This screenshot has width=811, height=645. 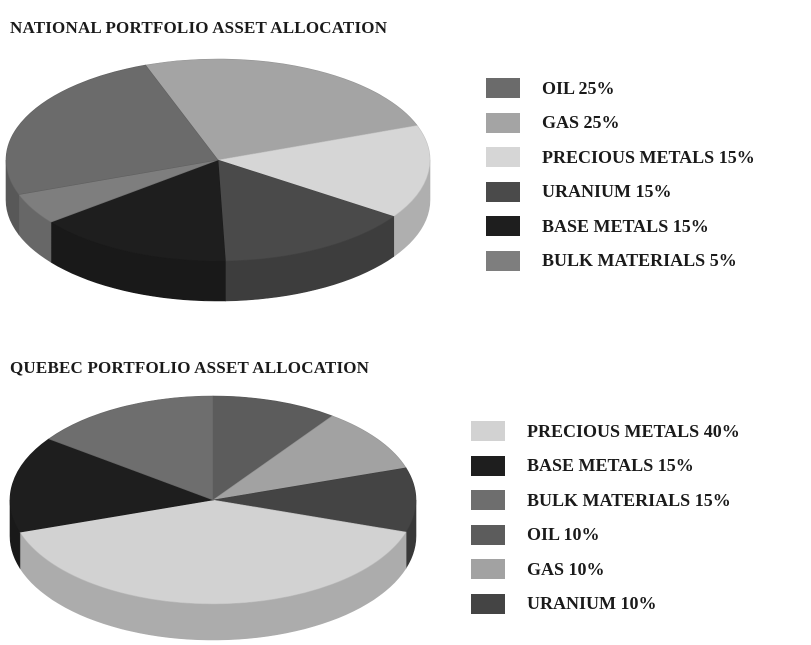 What do you see at coordinates (503, 122) in the screenshot?
I see `national-legend-swatch-gas` at bounding box center [503, 122].